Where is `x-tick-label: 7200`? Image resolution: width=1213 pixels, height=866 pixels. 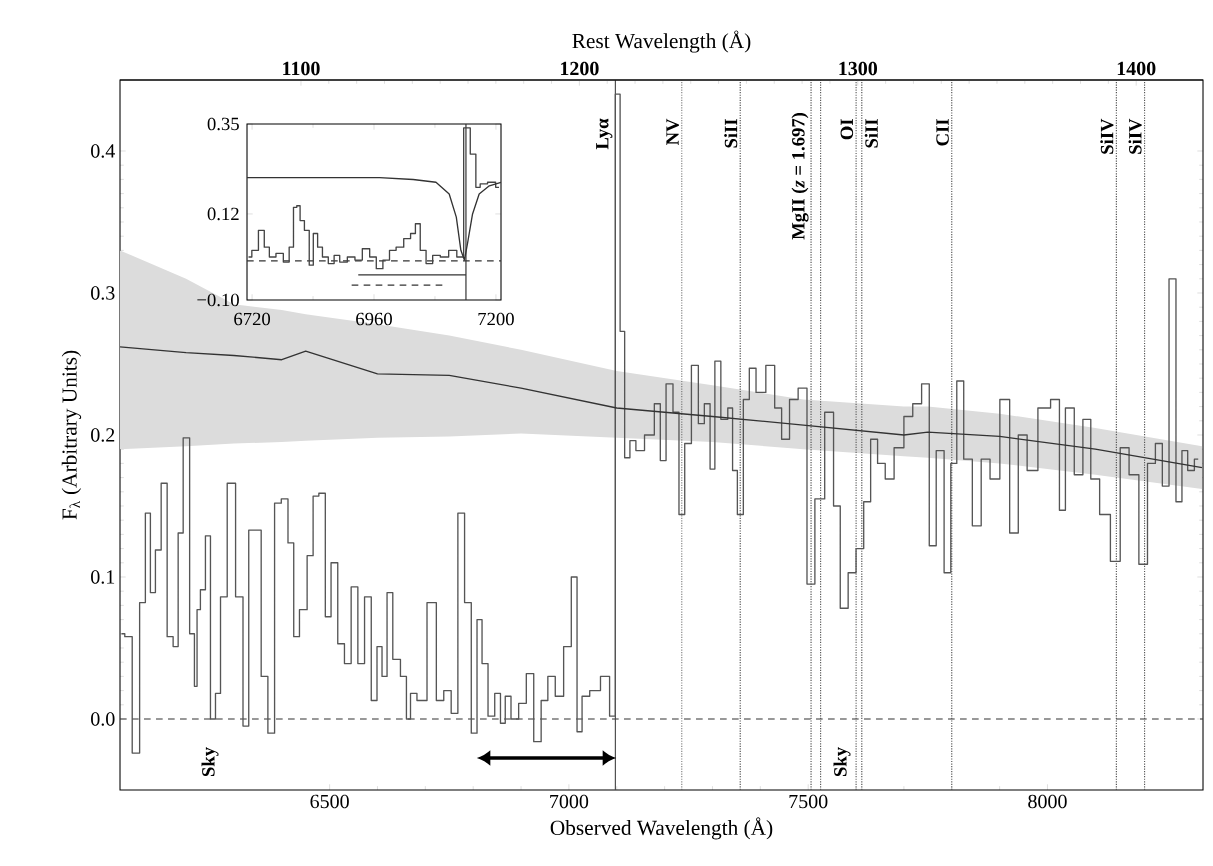
x-tick-label: 7200 is located at coordinates (496, 319).